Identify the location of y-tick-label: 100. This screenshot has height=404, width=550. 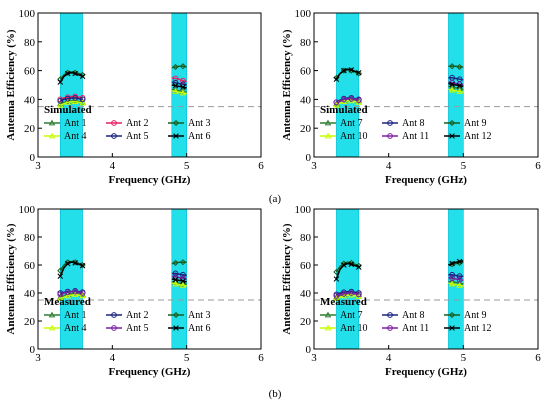
(303, 14).